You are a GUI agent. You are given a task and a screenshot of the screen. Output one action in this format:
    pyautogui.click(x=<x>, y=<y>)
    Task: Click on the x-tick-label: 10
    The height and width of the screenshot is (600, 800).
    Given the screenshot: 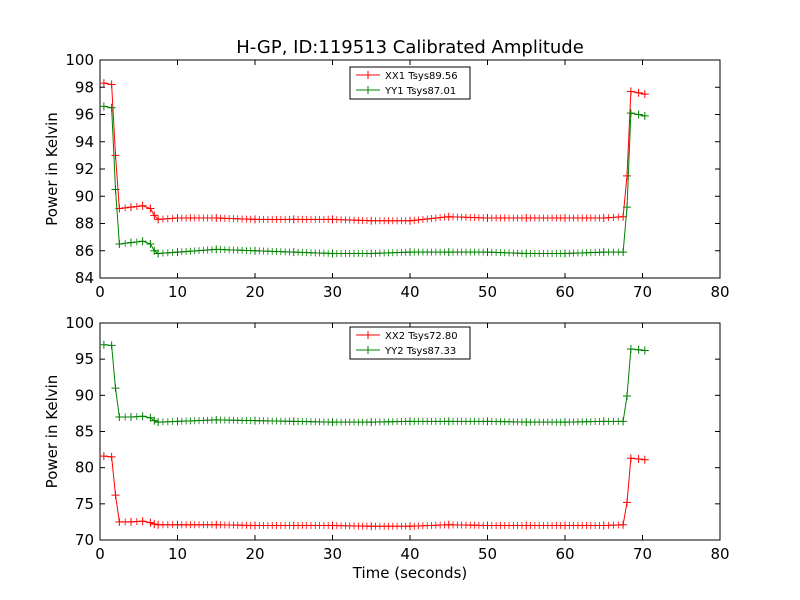 What is the action you would take?
    pyautogui.click(x=177, y=554)
    